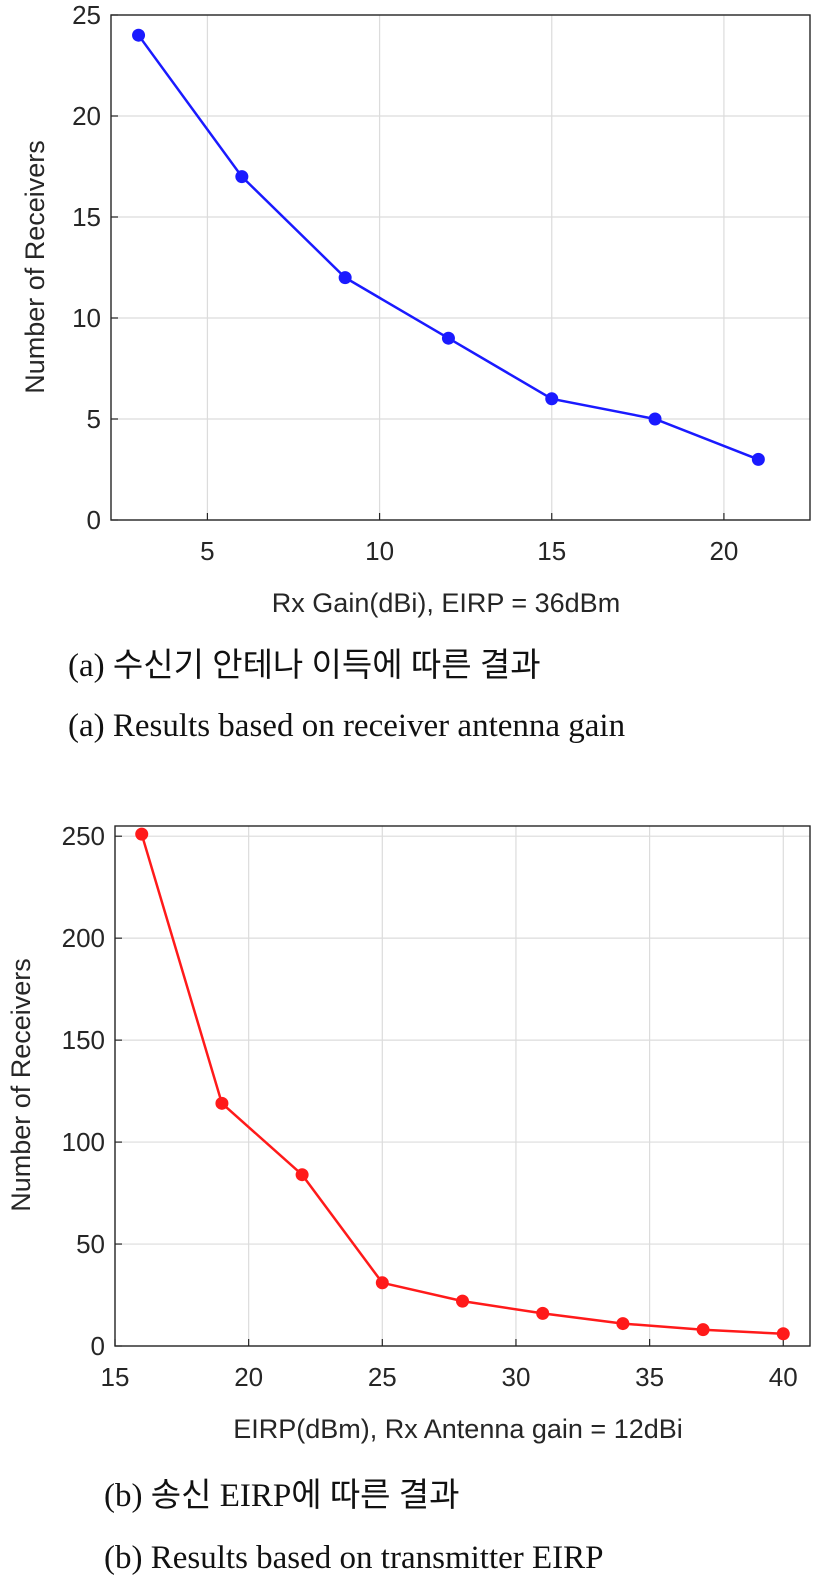  I want to click on chart-b-xtick-label: 40, so click(783, 1377).